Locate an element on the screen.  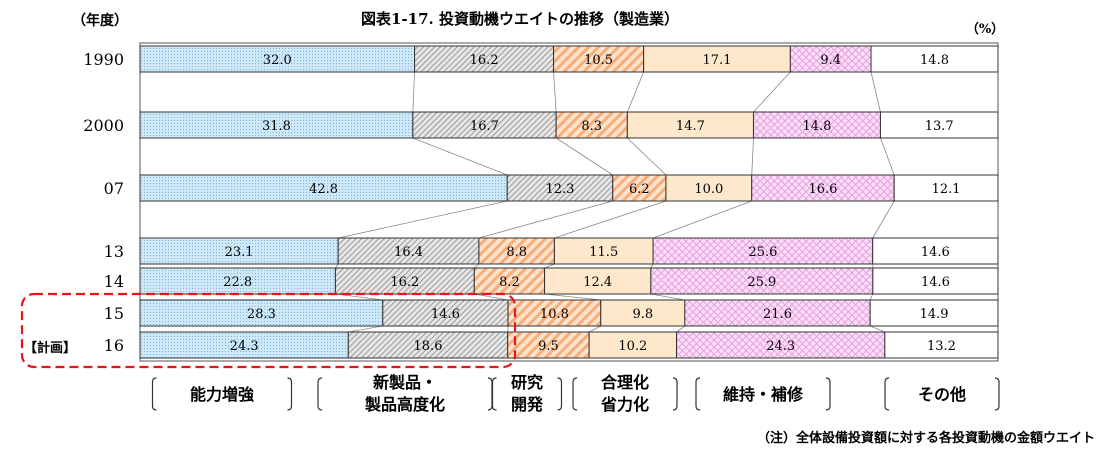
data-label: 18.6 is located at coordinates (428, 346).